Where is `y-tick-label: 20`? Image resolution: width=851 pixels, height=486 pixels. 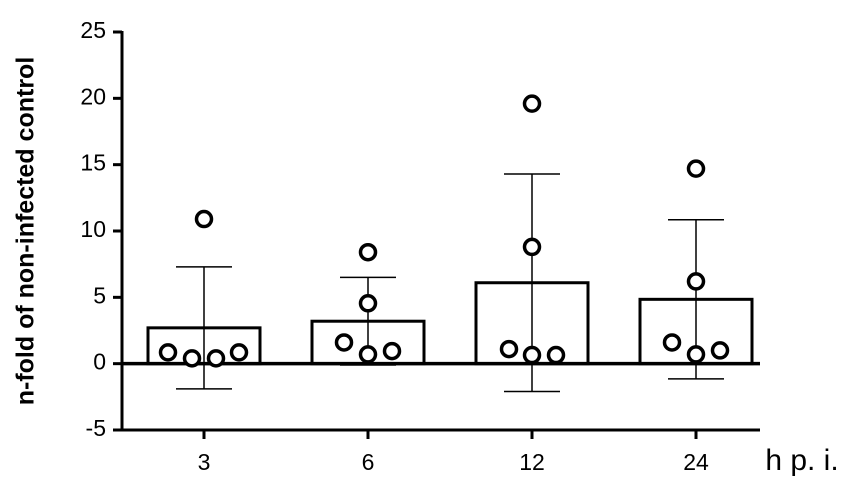
y-tick-label: 20 is located at coordinates (93, 96).